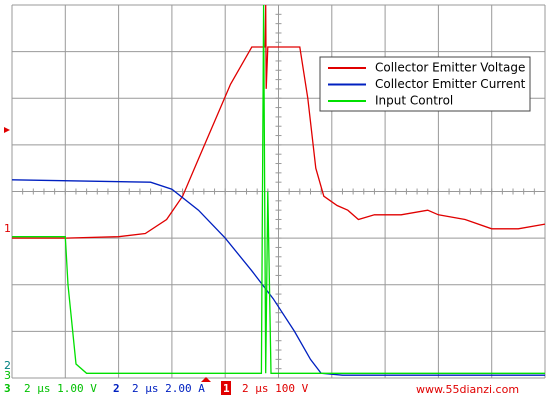  Describe the element at coordinates (7, 388) in the screenshot. I see `footer-channel: 3` at that location.